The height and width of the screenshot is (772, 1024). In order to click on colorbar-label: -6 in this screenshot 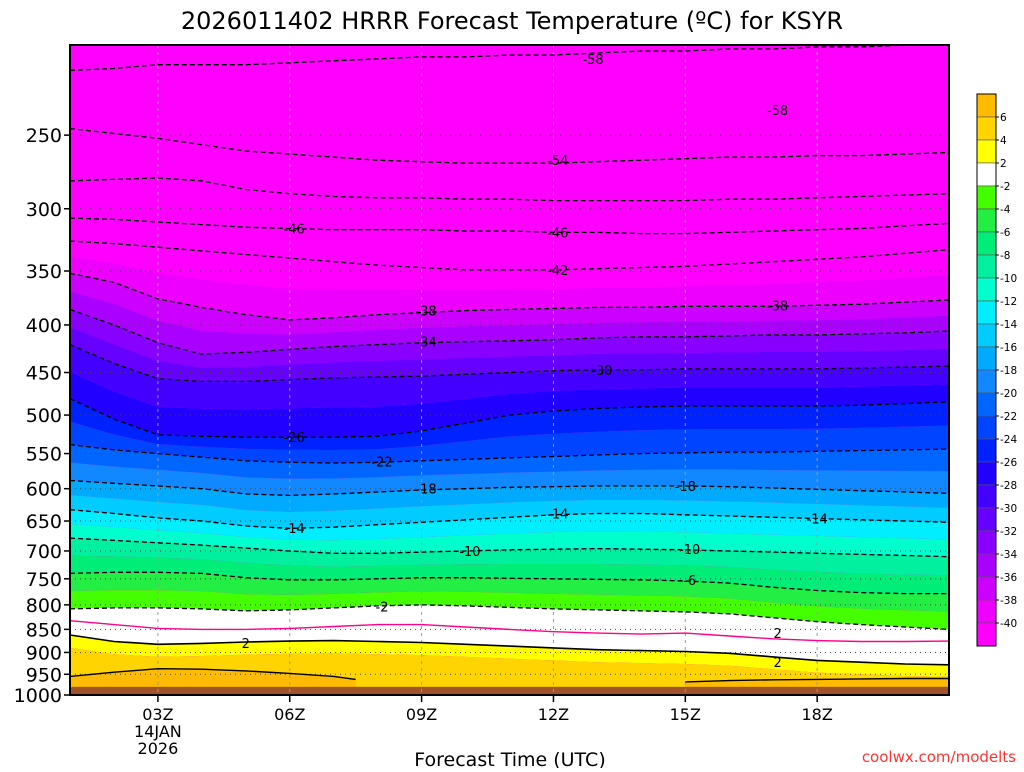, I will do `click(1005, 233)`.